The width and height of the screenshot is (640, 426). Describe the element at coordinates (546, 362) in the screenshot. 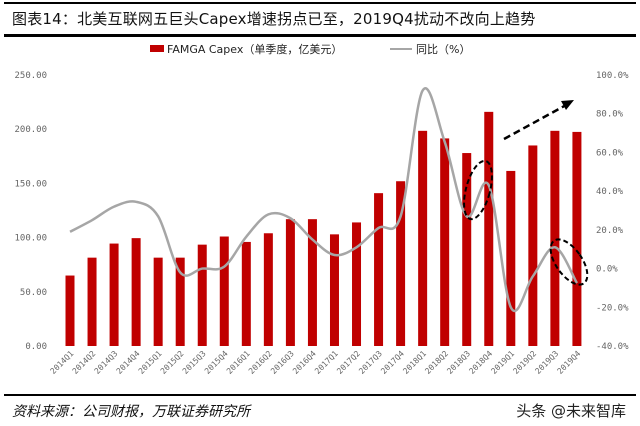

I see `x-tick-label: 2019Q3` at that location.